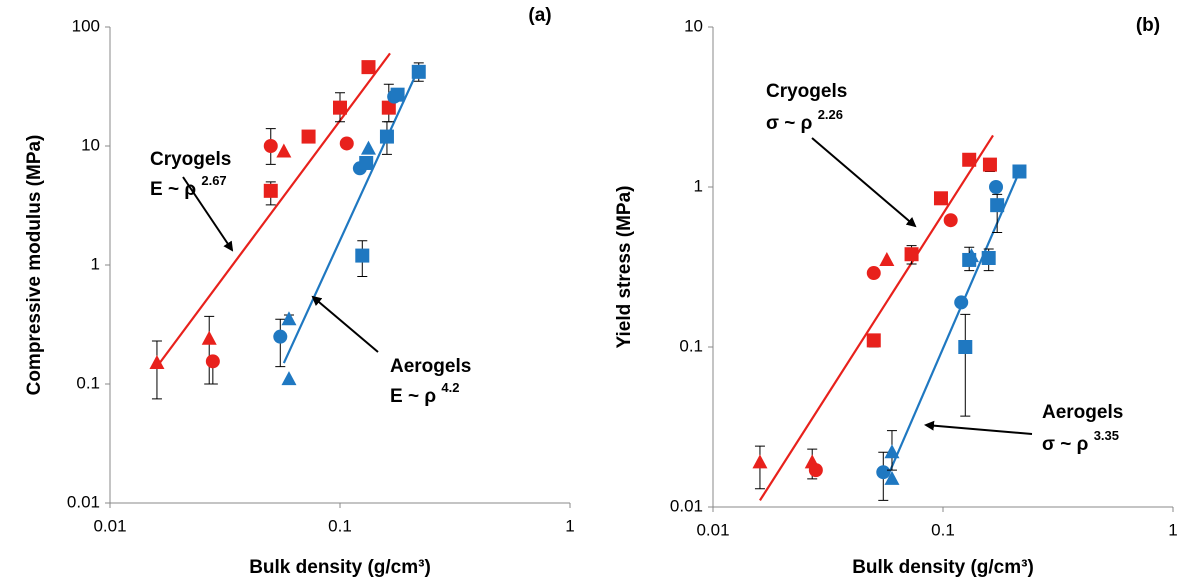  I want to click on y-axis-title: Yield stress (MPa), so click(624, 267).